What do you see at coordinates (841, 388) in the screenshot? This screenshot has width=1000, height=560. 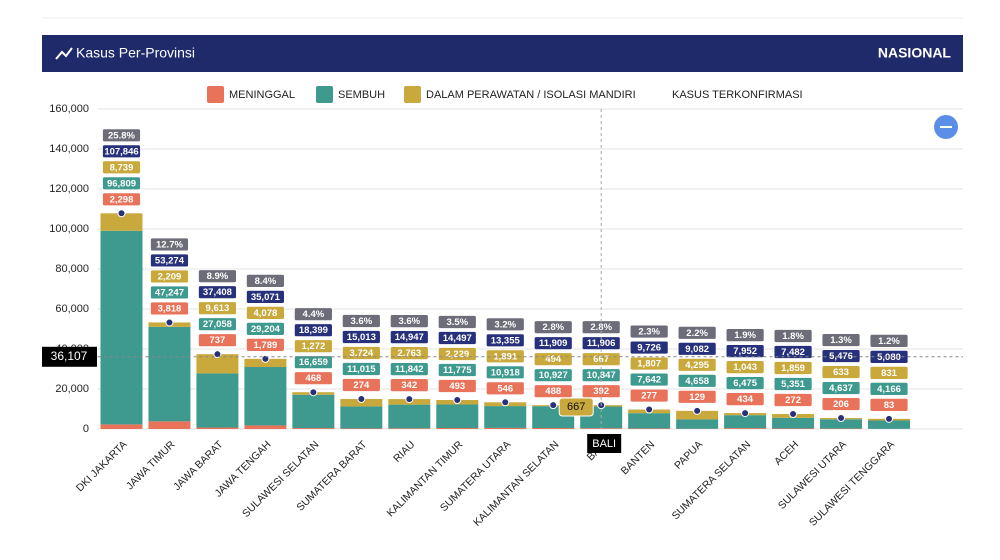 I see `data-label: 4,637` at bounding box center [841, 388].